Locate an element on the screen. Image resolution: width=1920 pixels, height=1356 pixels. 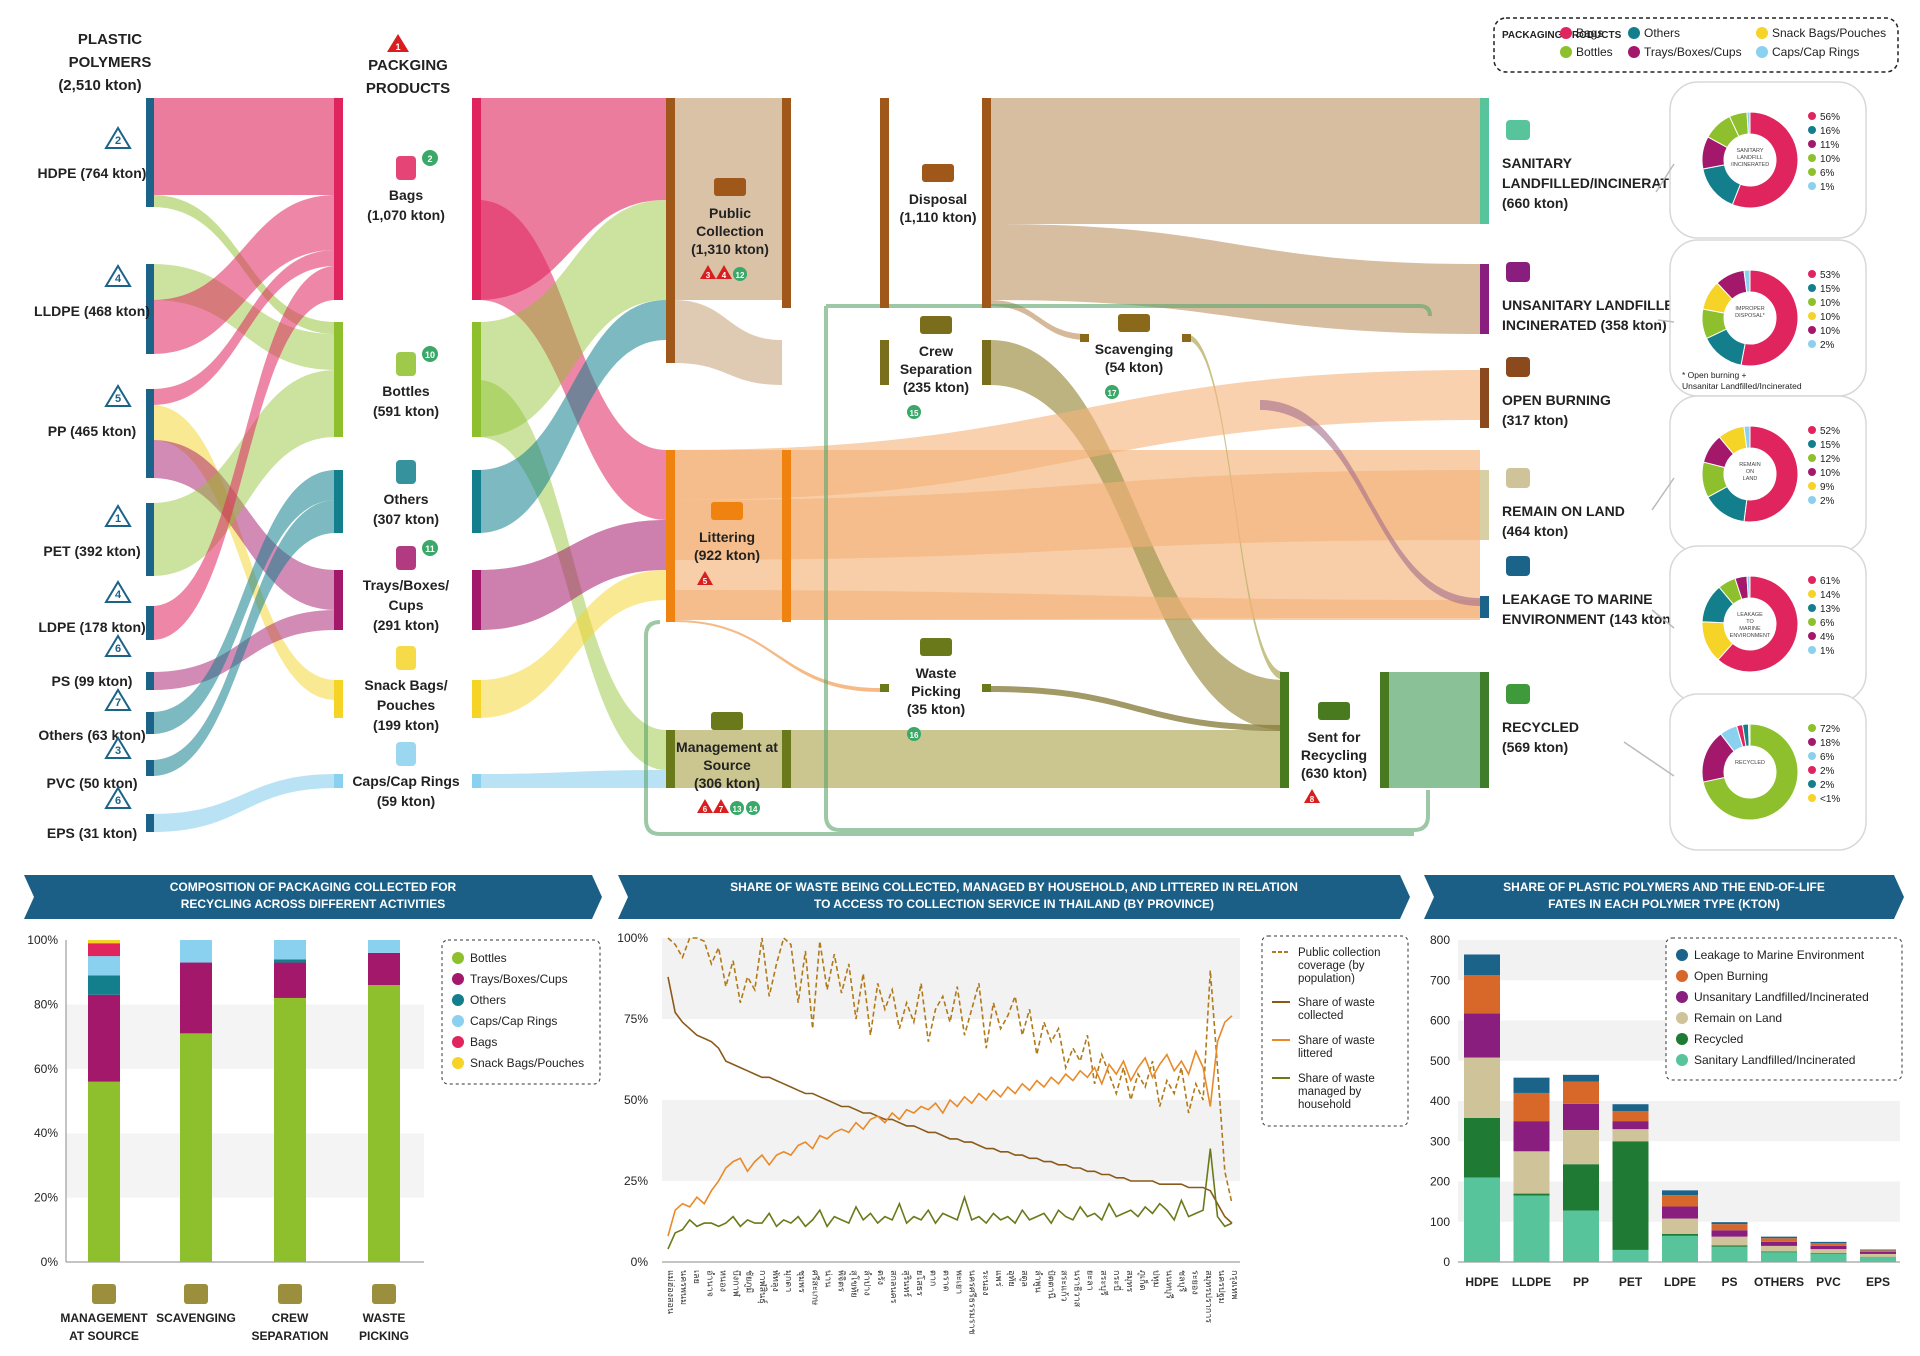
donut-pct: 2% is located at coordinates (1827, 501).